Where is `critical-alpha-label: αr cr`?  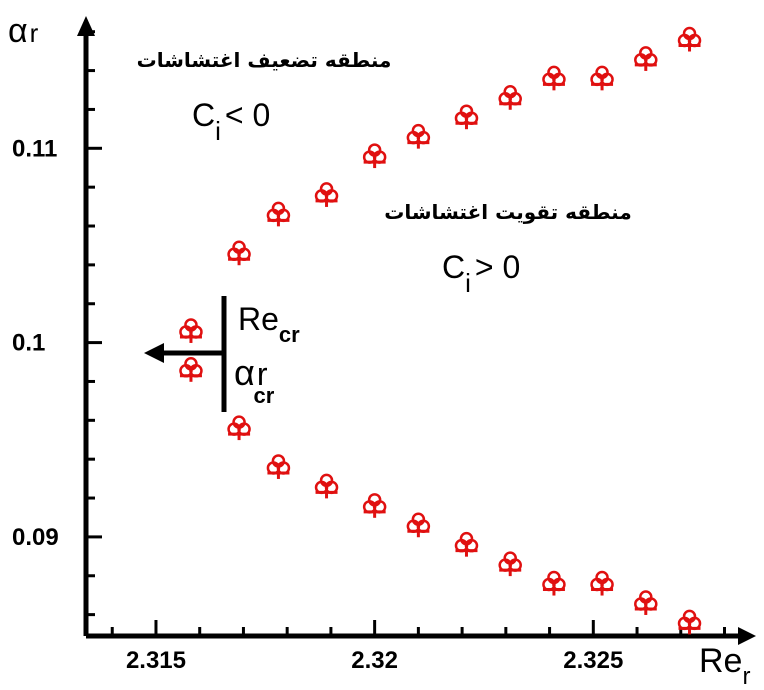
critical-alpha-label: αr cr is located at coordinates (254, 380).